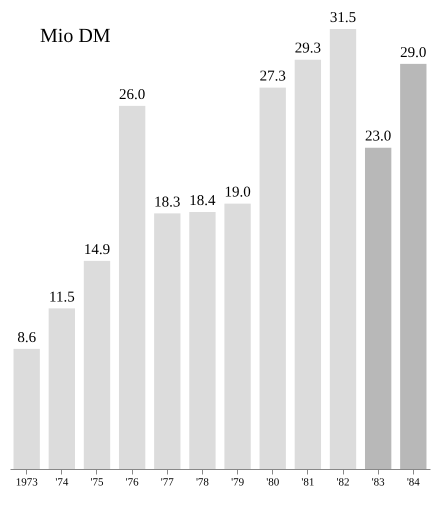 Image resolution: width=445 pixels, height=531 pixels. What do you see at coordinates (97, 482) in the screenshot?
I see `x-tick-label: '75` at bounding box center [97, 482].